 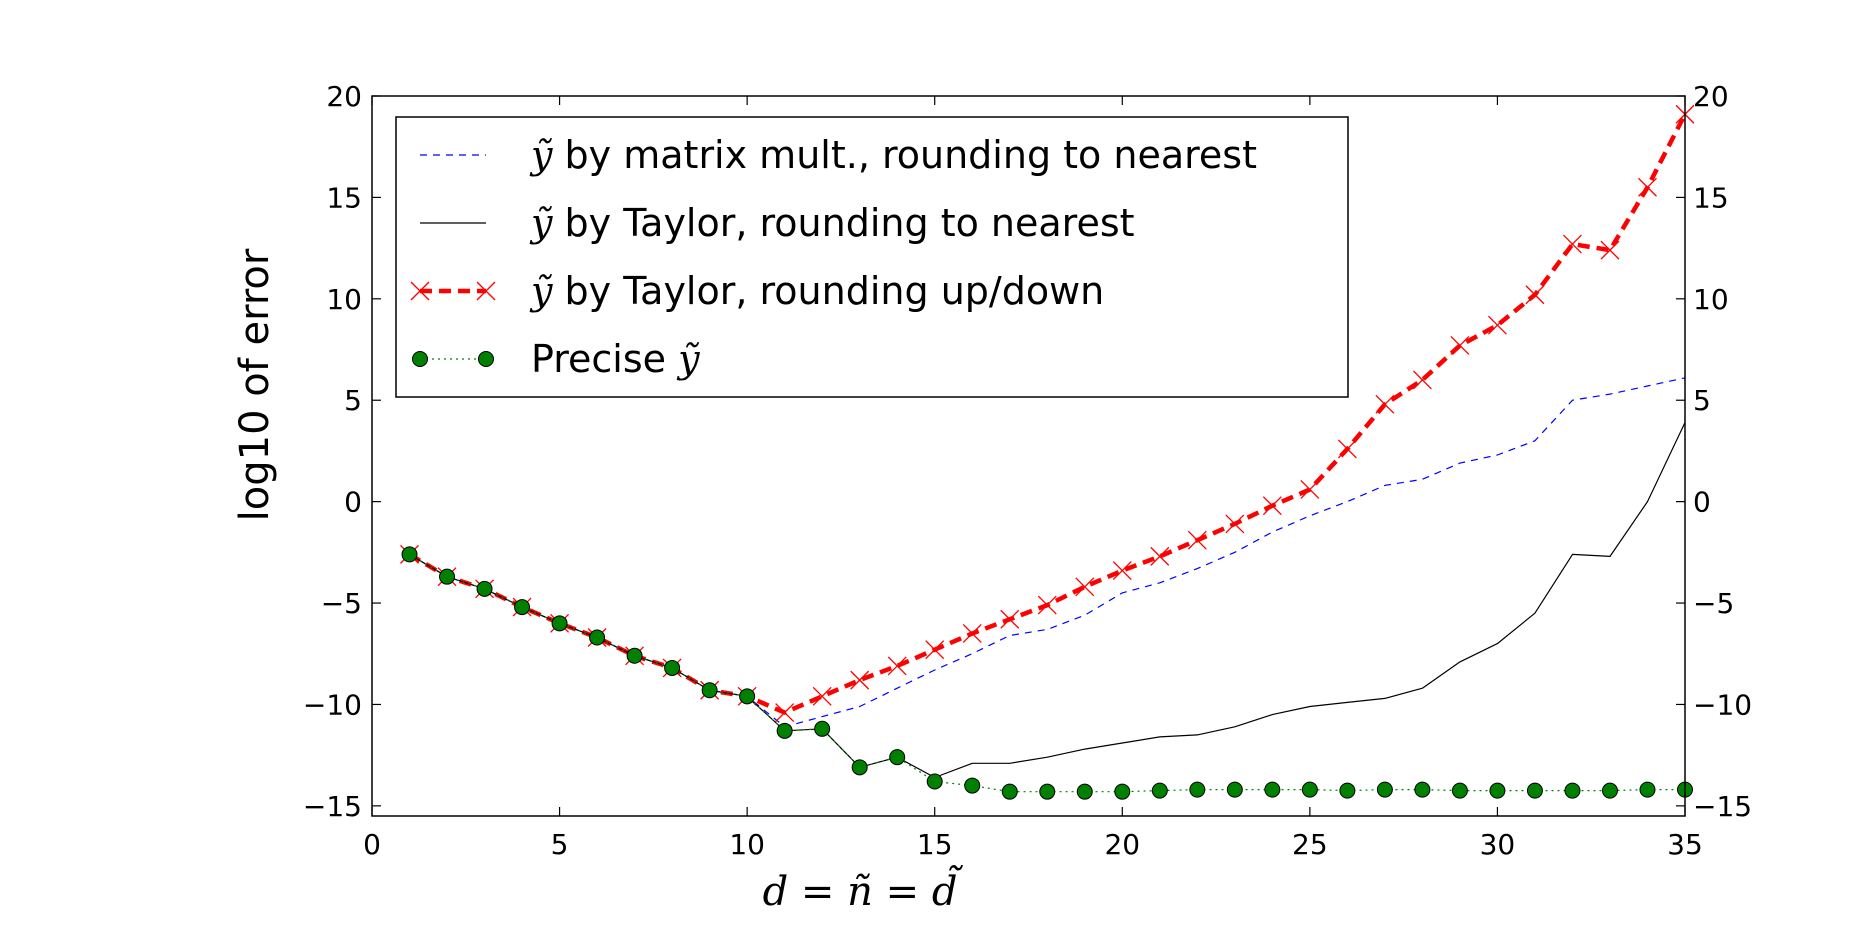 What do you see at coordinates (1702, 400) in the screenshot?
I see `y-tick-label-right: 5` at bounding box center [1702, 400].